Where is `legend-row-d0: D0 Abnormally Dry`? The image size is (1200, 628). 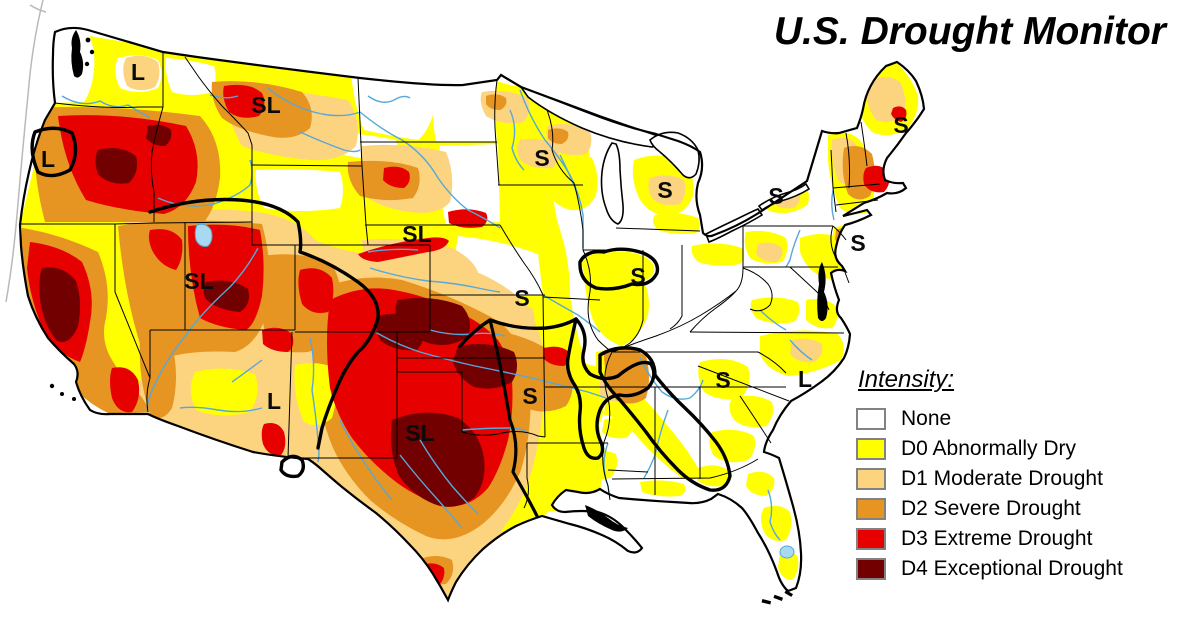 legend-row-d0: D0 Abnormally Dry is located at coordinates (1016, 449).